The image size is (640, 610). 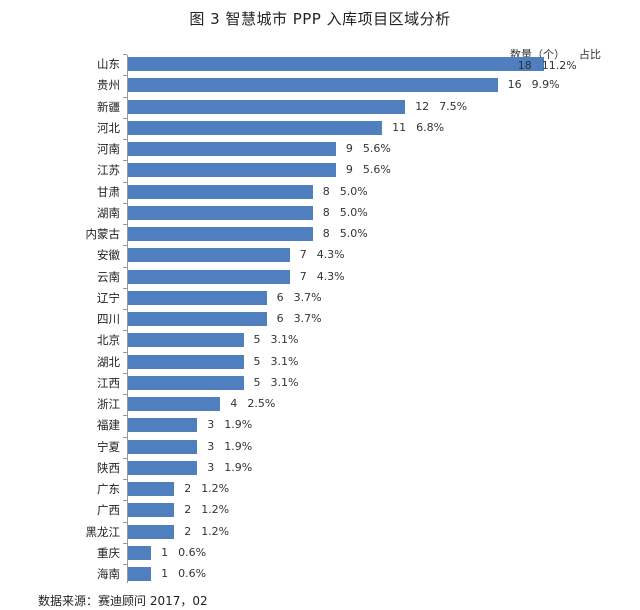 What do you see at coordinates (453, 106) in the screenshot?
I see `share-value: 7.5%` at bounding box center [453, 106].